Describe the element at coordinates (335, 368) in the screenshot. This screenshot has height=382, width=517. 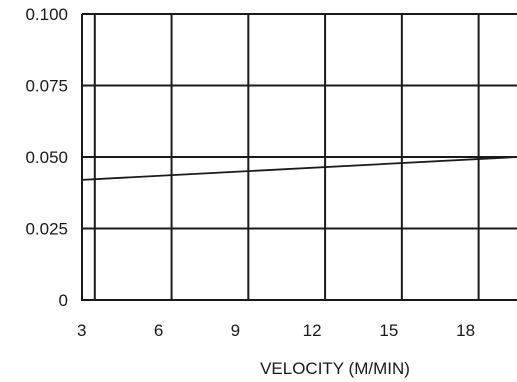
I see `x-axis-title: VELOCITY (M/MIN)` at that location.